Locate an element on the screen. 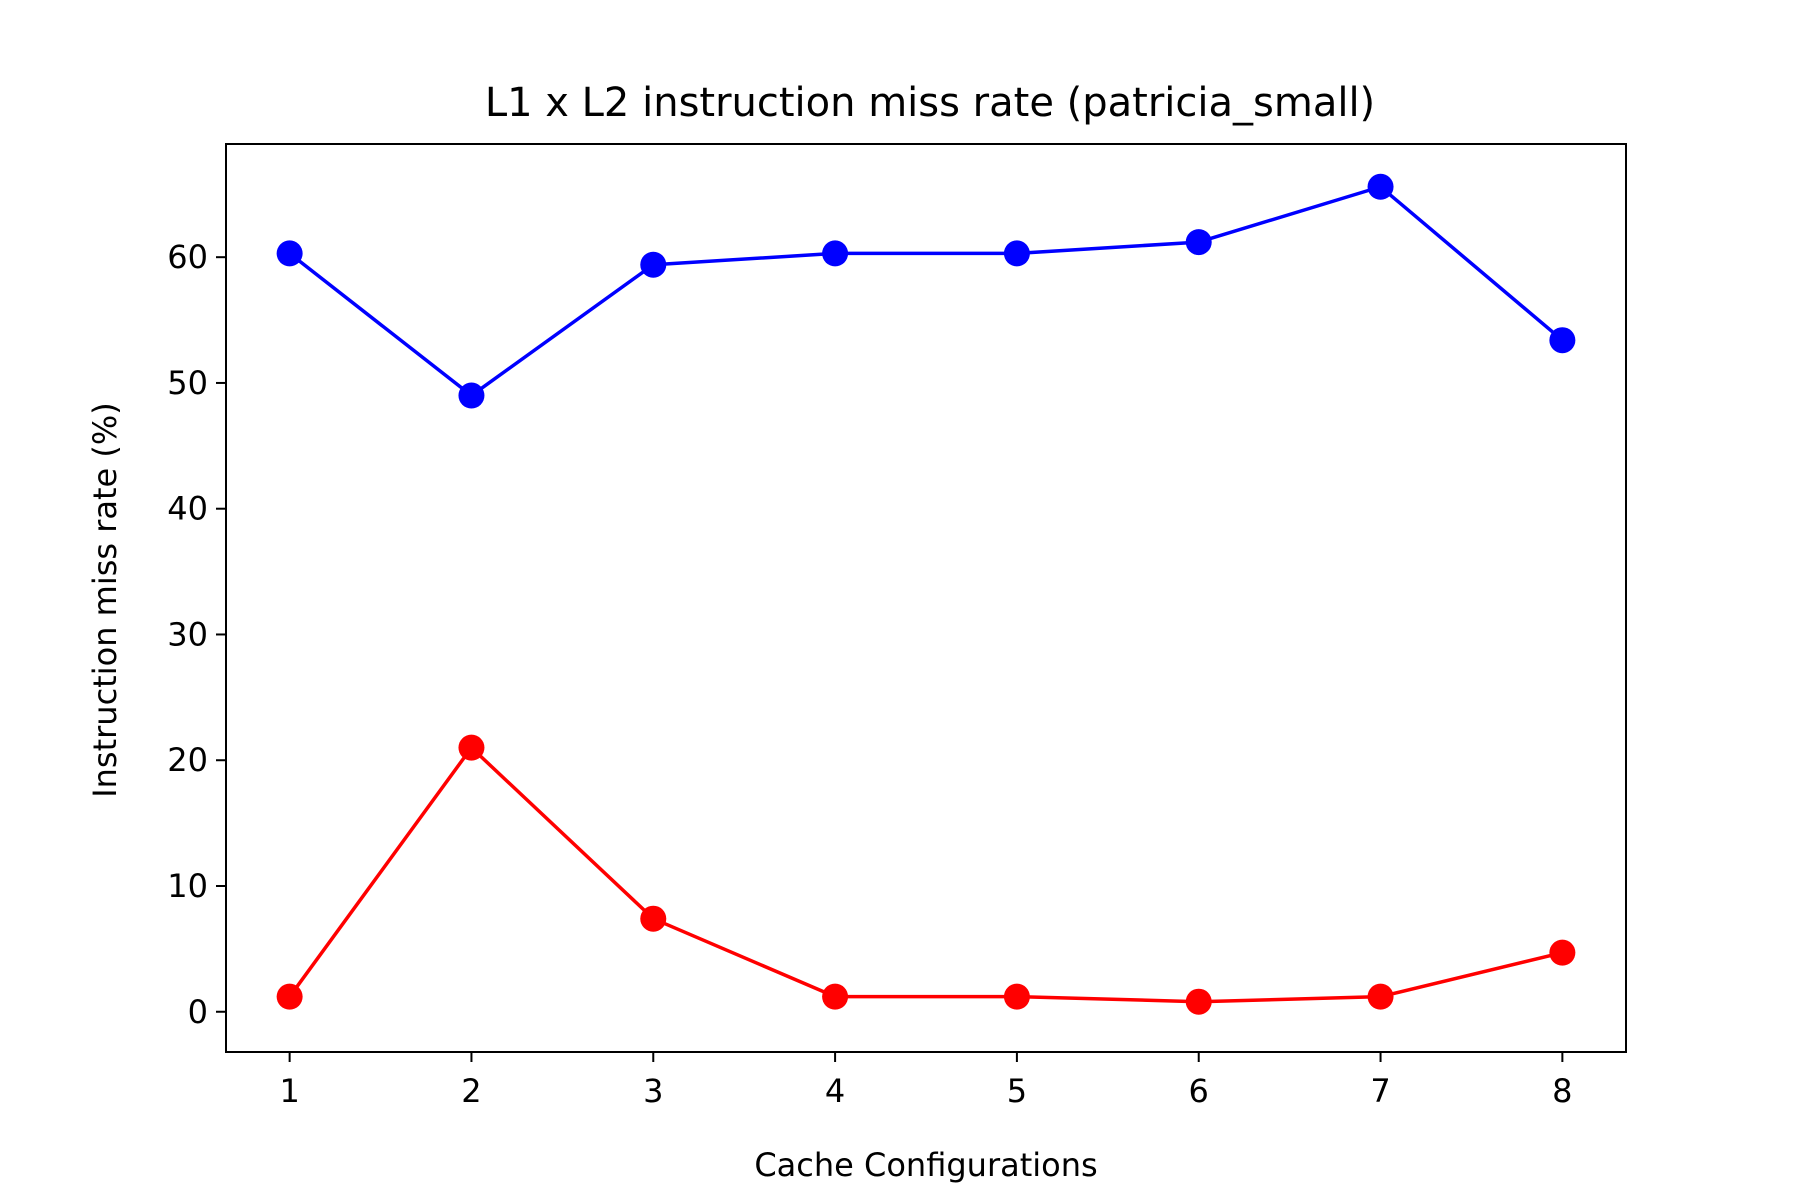 This screenshot has height=1200, width=1800. x-tick-label: 6 is located at coordinates (1199, 1091).